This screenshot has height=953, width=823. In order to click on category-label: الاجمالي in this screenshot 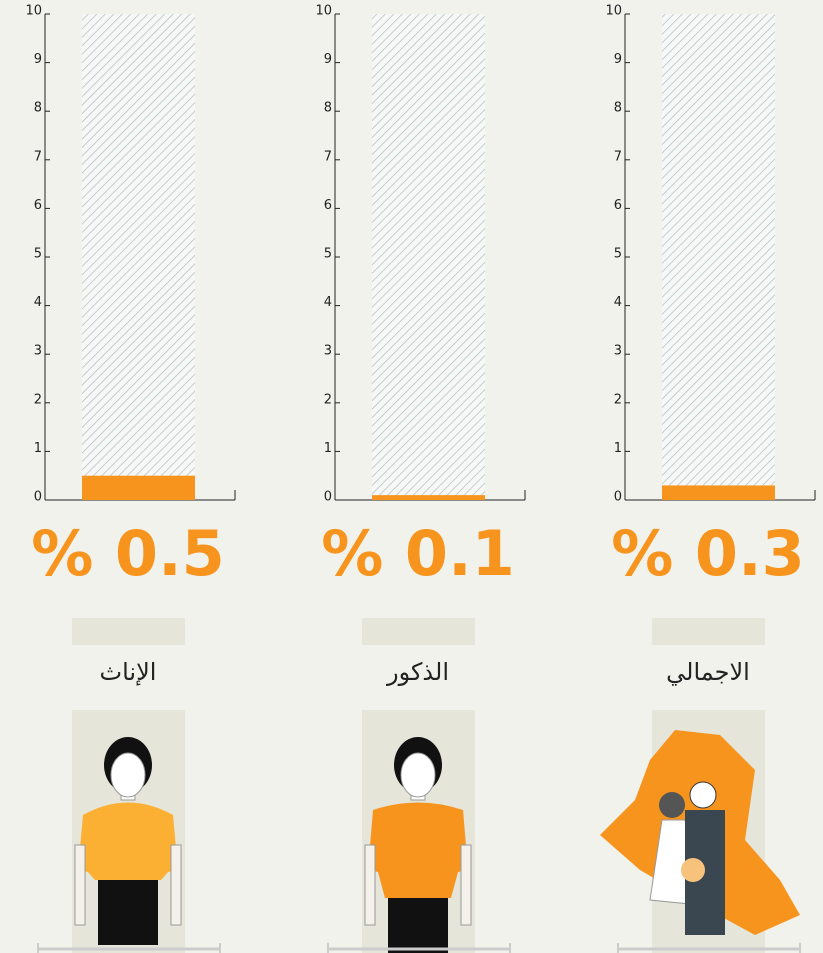, I will do `click(708, 672)`.